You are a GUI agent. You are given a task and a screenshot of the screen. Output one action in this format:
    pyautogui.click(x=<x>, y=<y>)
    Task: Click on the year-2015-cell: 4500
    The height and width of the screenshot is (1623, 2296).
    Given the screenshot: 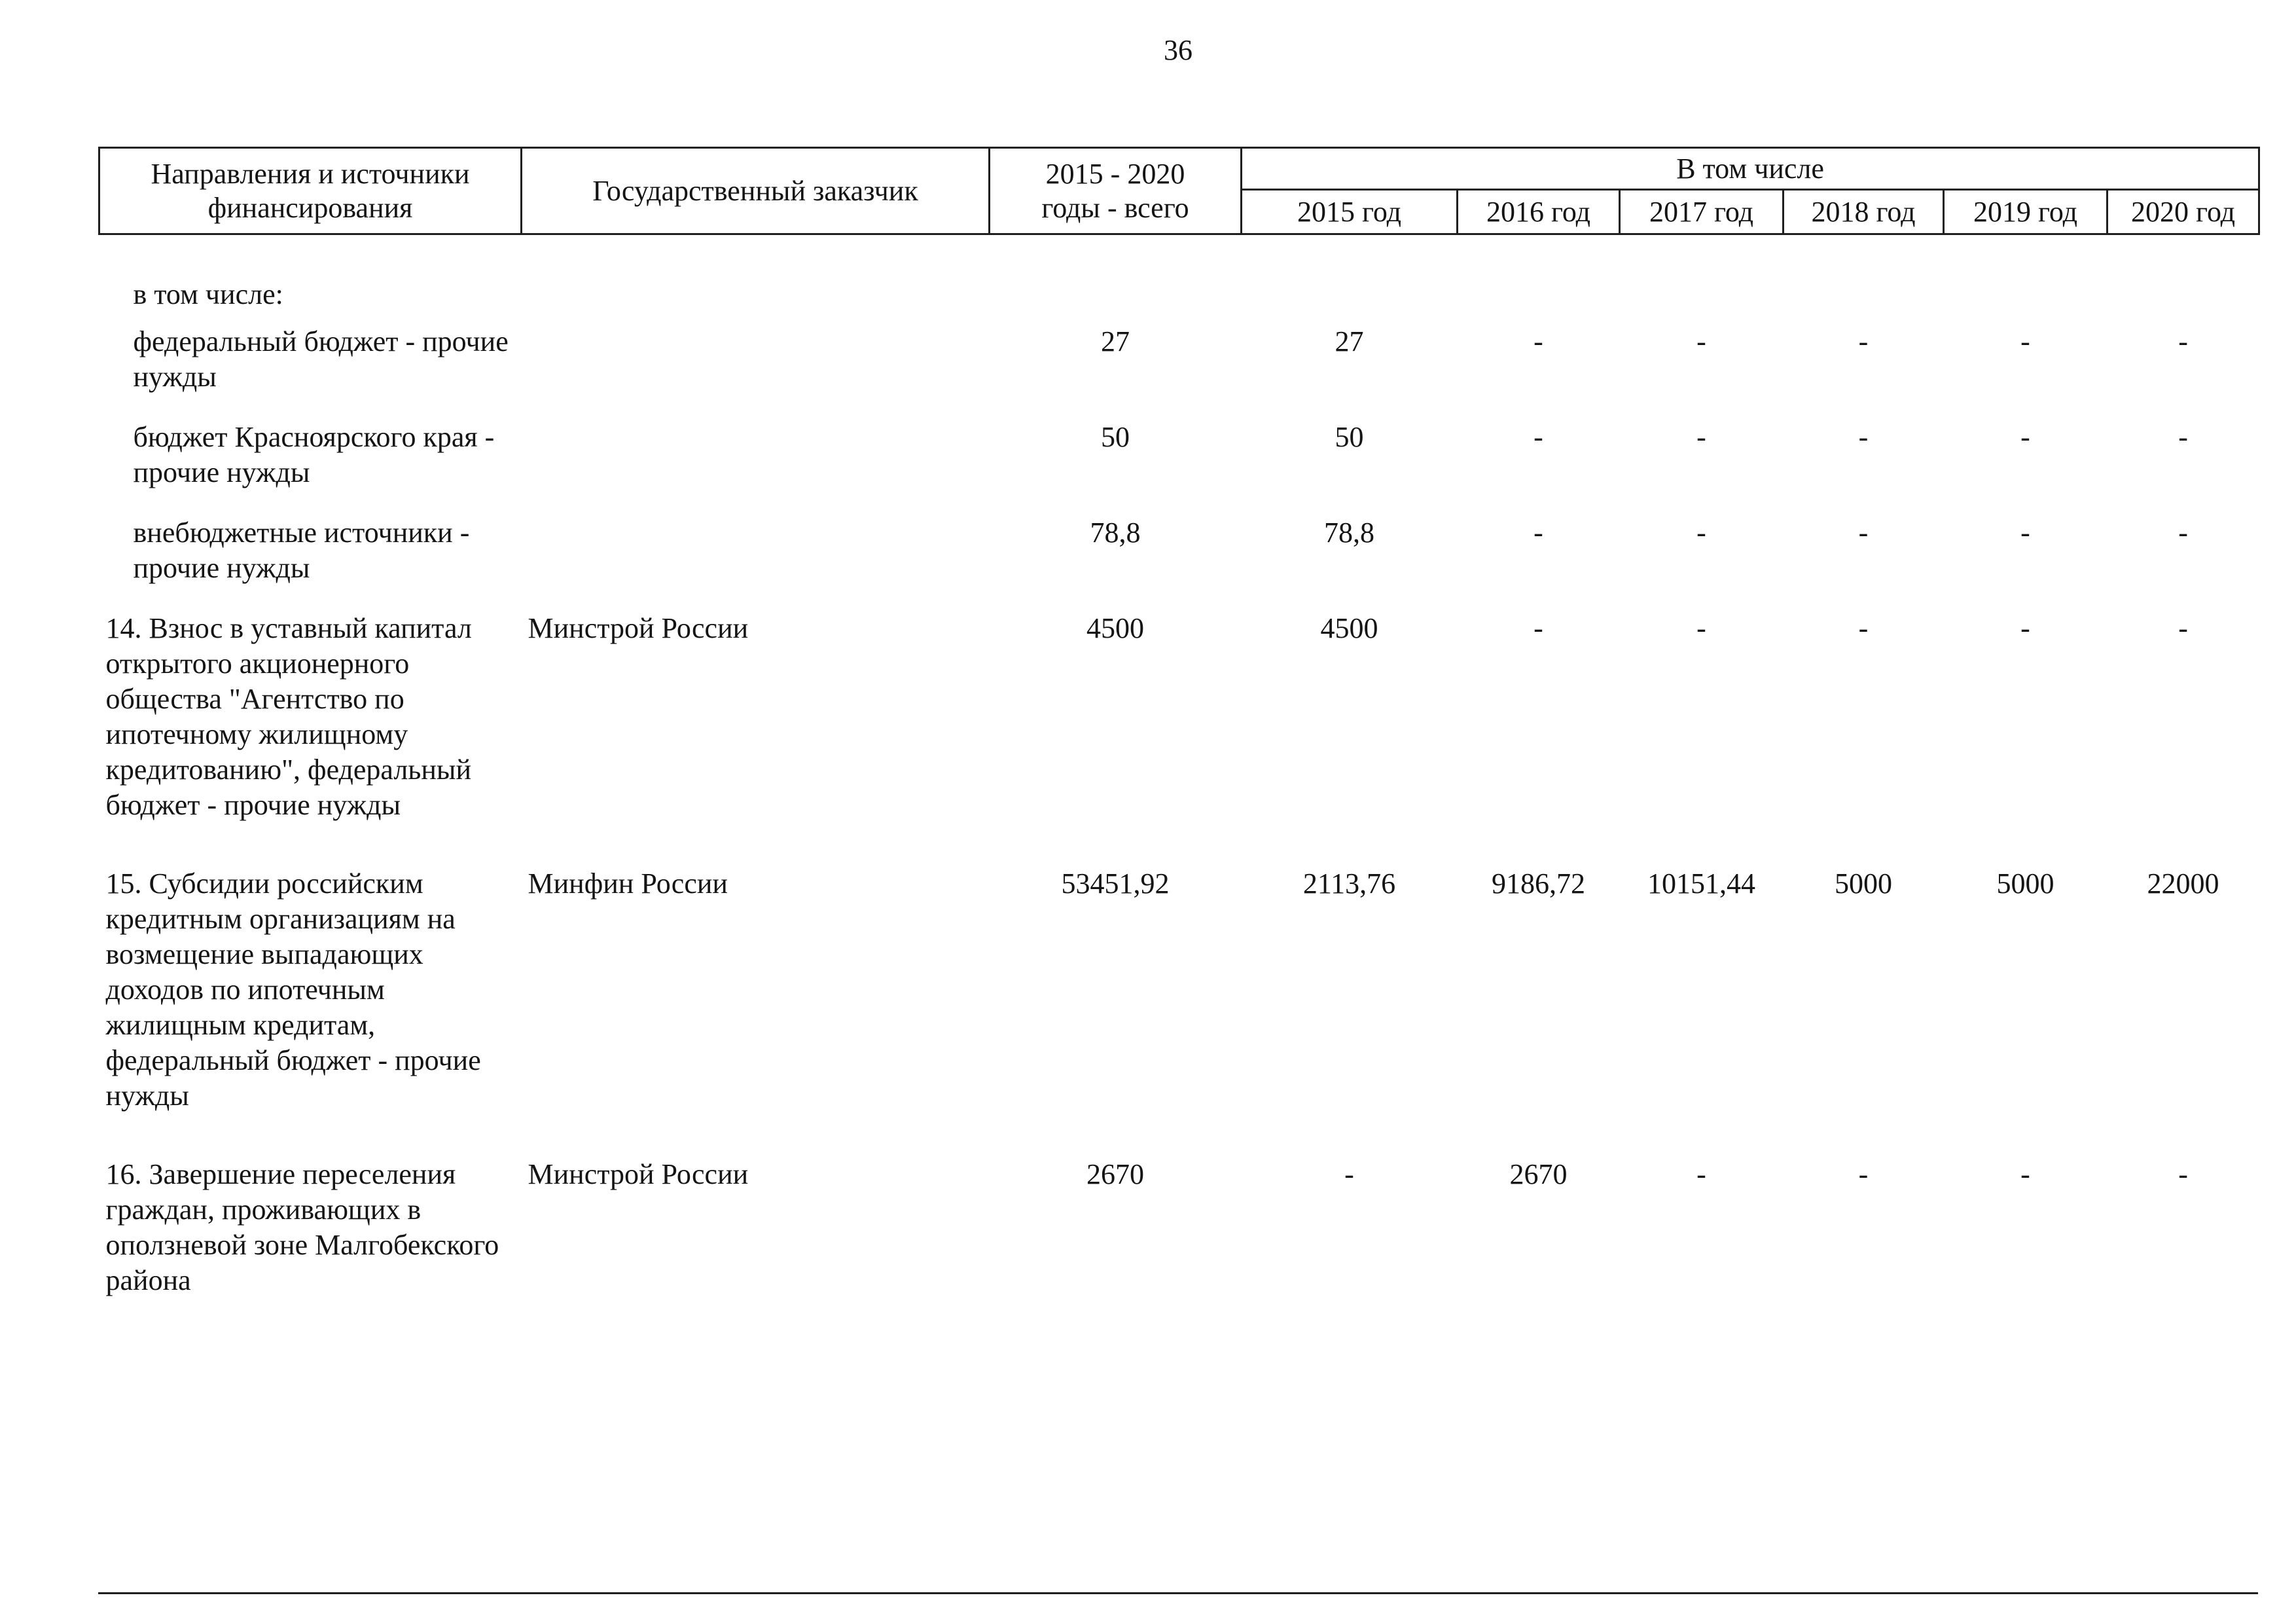 What is the action you would take?
    pyautogui.click(x=1349, y=628)
    